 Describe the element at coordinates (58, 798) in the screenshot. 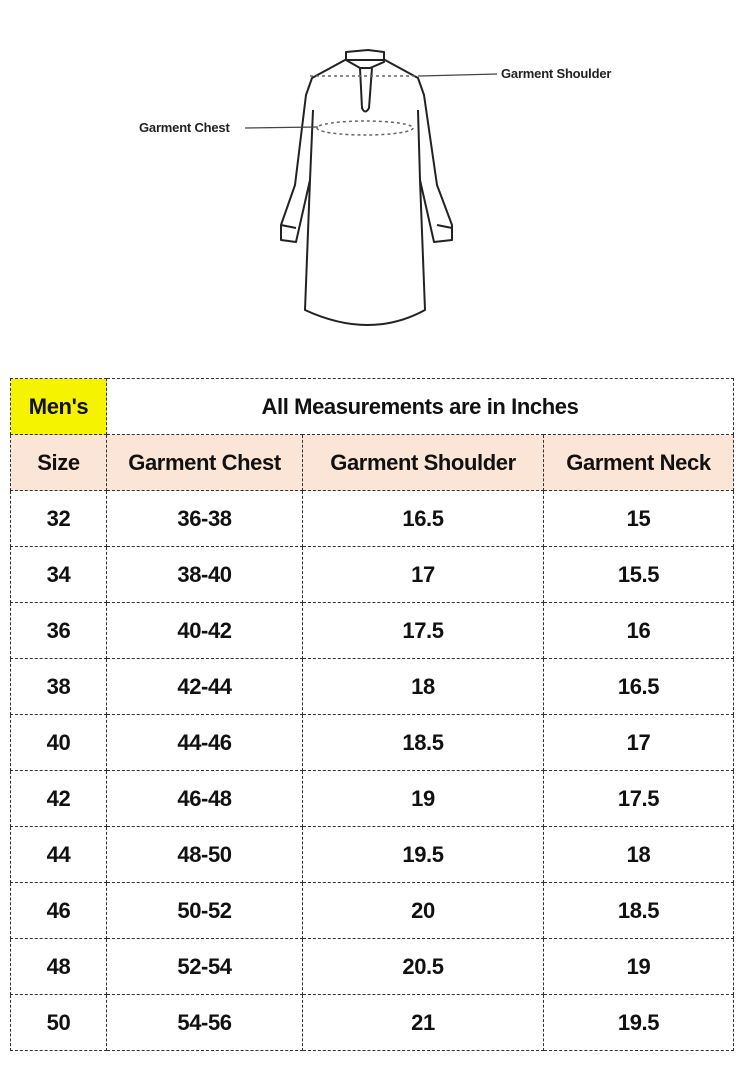

I see `cell-size: 42` at that location.